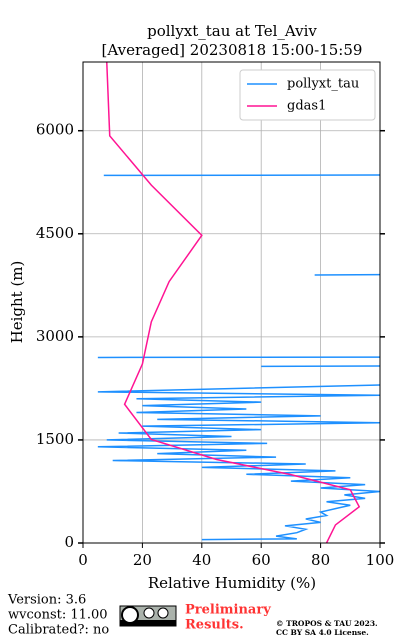  Describe the element at coordinates (201, 560) in the screenshot. I see `x-tick-label: 40` at that location.